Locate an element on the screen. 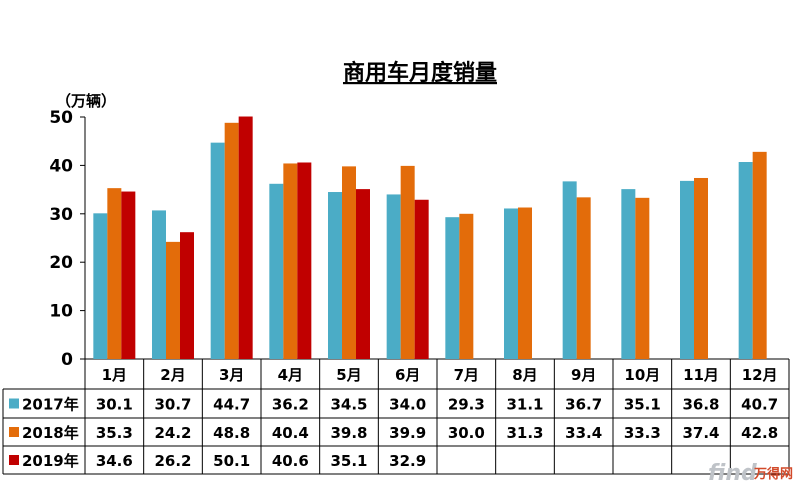 The width and height of the screenshot is (800, 492). data-label-2018年-2月: 24.2 is located at coordinates (172, 433).